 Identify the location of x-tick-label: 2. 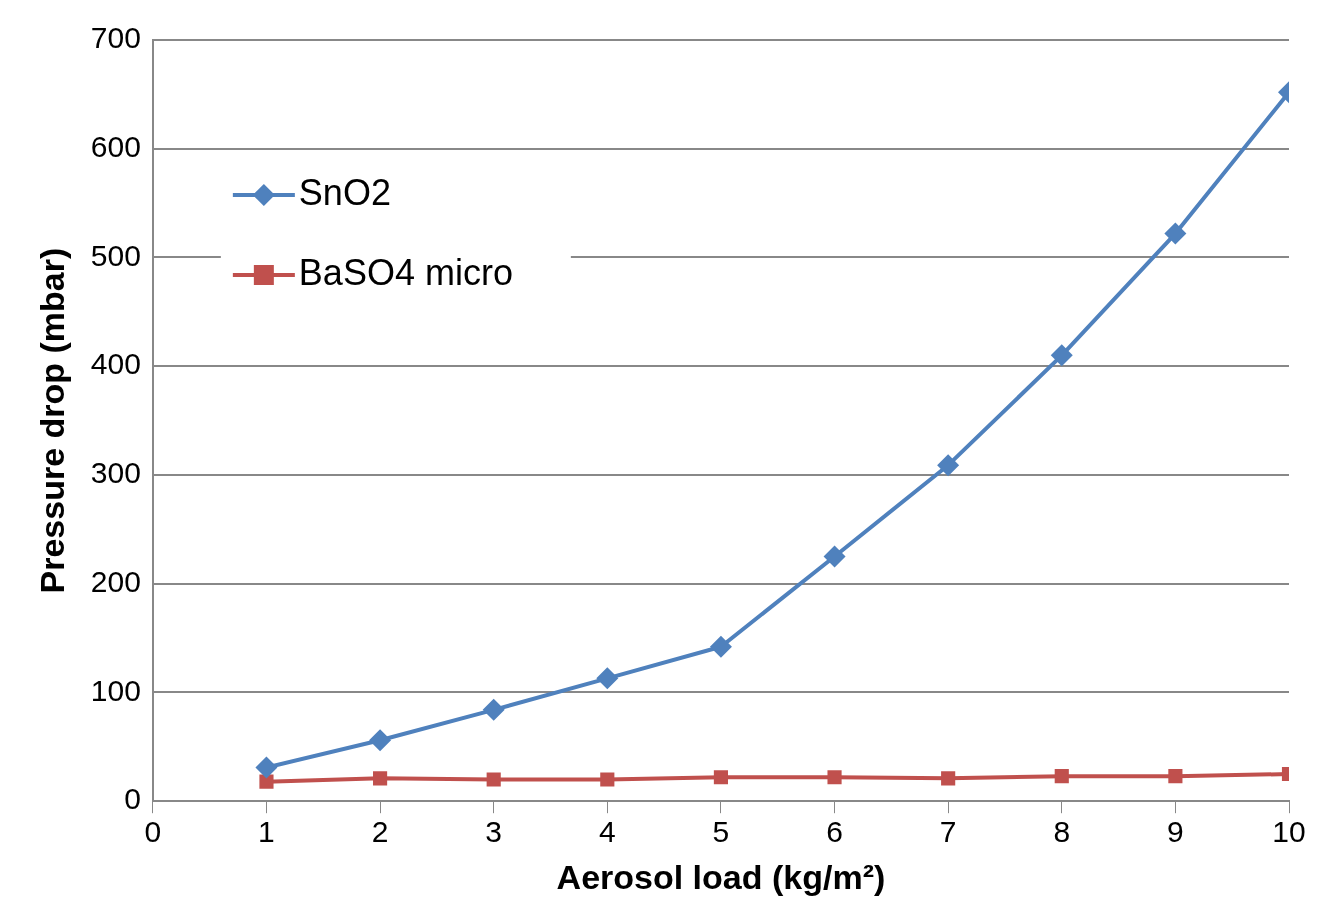
(380, 832).